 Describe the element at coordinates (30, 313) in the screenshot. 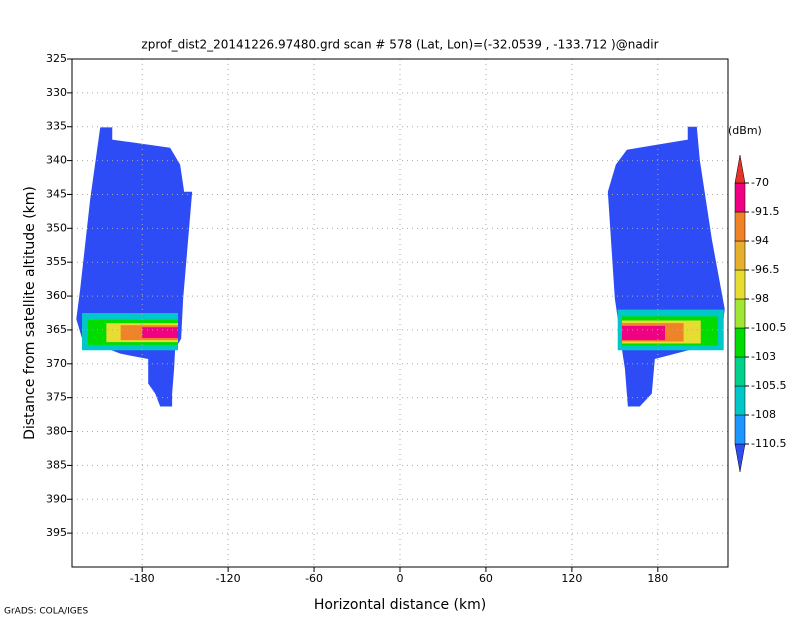

I see `y-axis-label: Distance from satellite altitude (km)` at that location.